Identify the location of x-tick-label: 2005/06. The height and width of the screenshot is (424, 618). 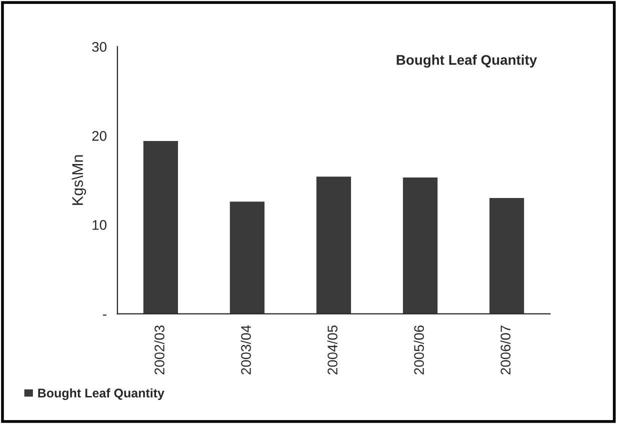
(419, 349).